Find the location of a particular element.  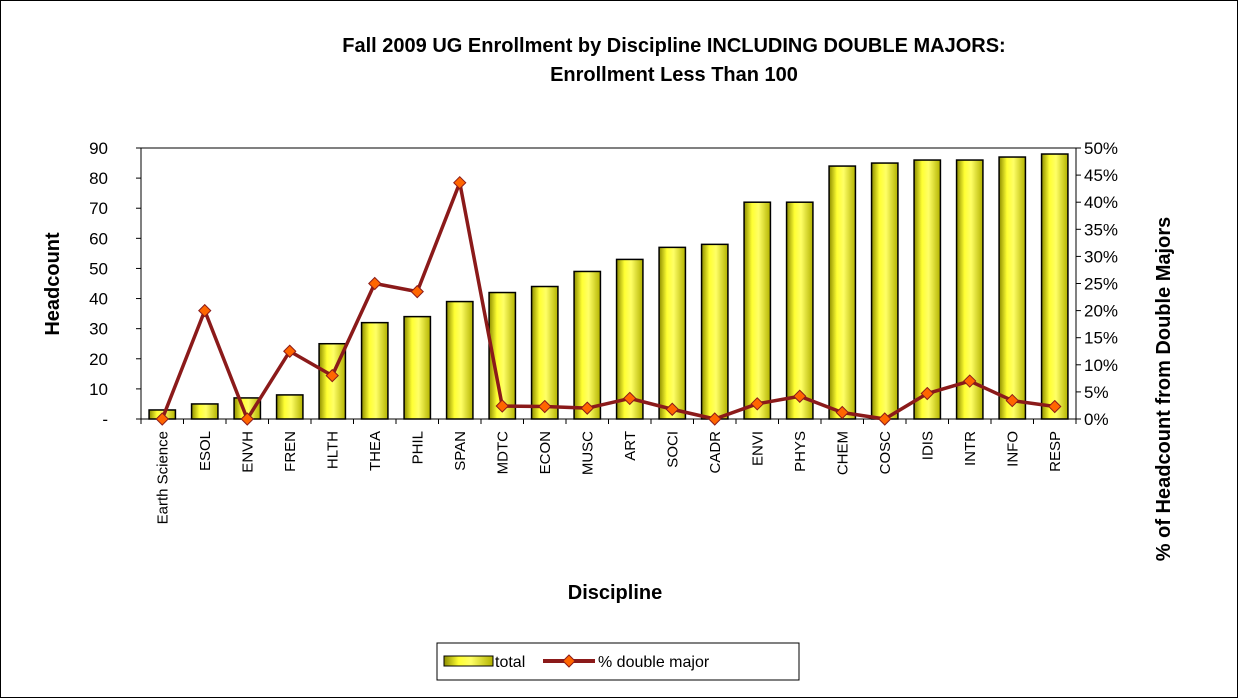

y-axis-tick-label: 50 is located at coordinates (98, 268).